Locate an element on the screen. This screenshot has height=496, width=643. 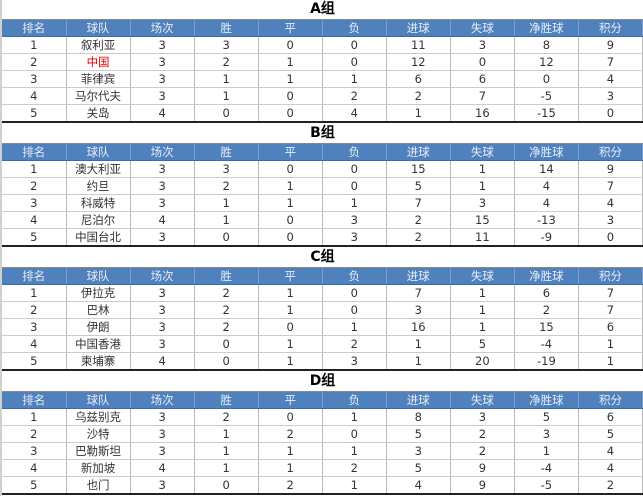
cell-points: 2 is located at coordinates (610, 485).